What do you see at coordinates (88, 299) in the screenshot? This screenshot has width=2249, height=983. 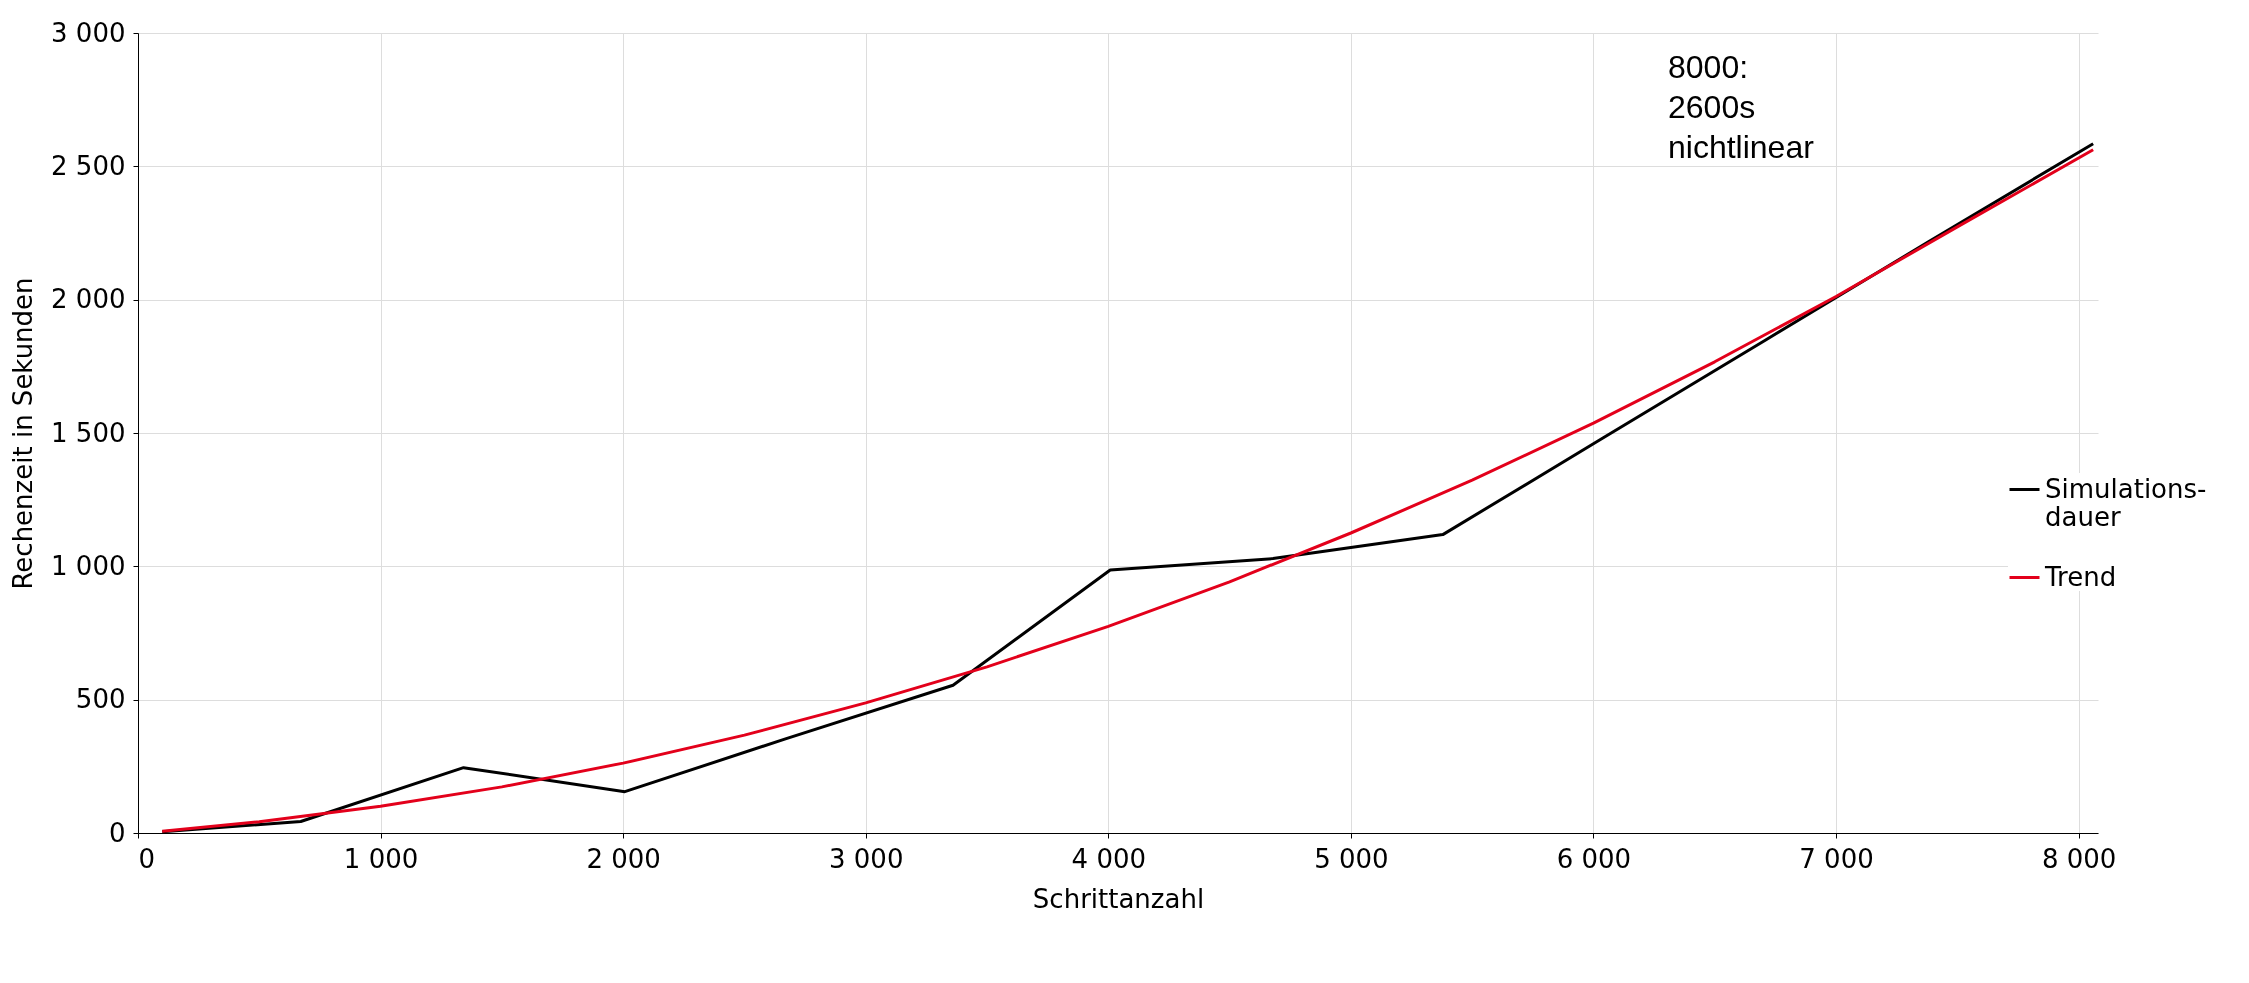 I see `y-tick-label: 2 000` at bounding box center [88, 299].